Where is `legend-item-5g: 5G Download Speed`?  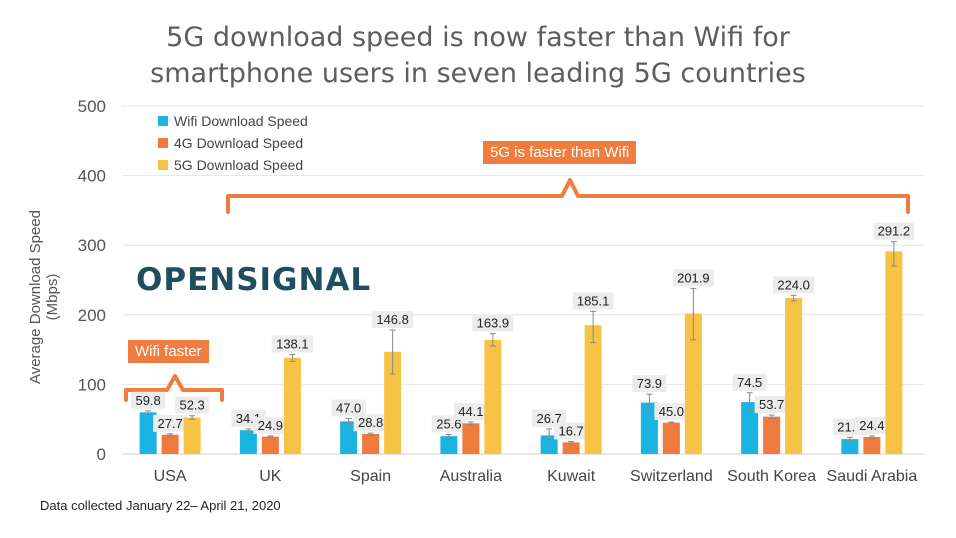 legend-item-5g: 5G Download Speed is located at coordinates (233, 165).